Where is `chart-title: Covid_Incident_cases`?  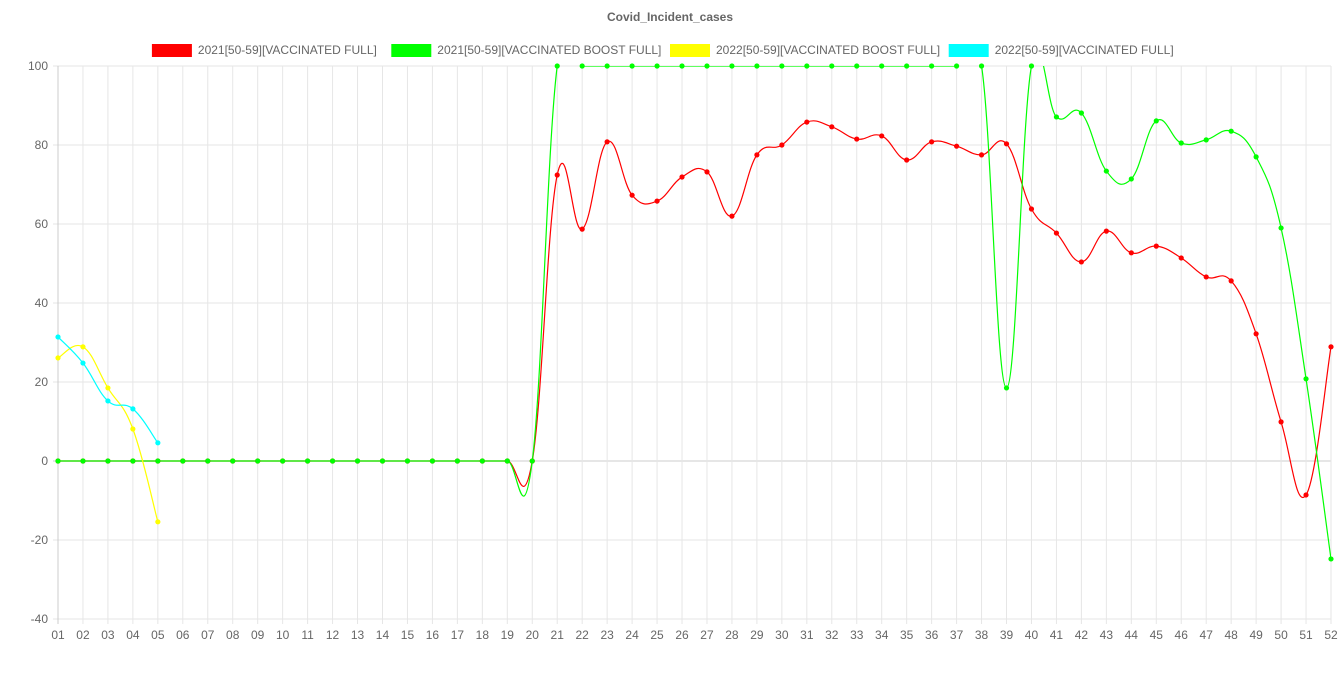 chart-title: Covid_Incident_cases is located at coordinates (670, 17).